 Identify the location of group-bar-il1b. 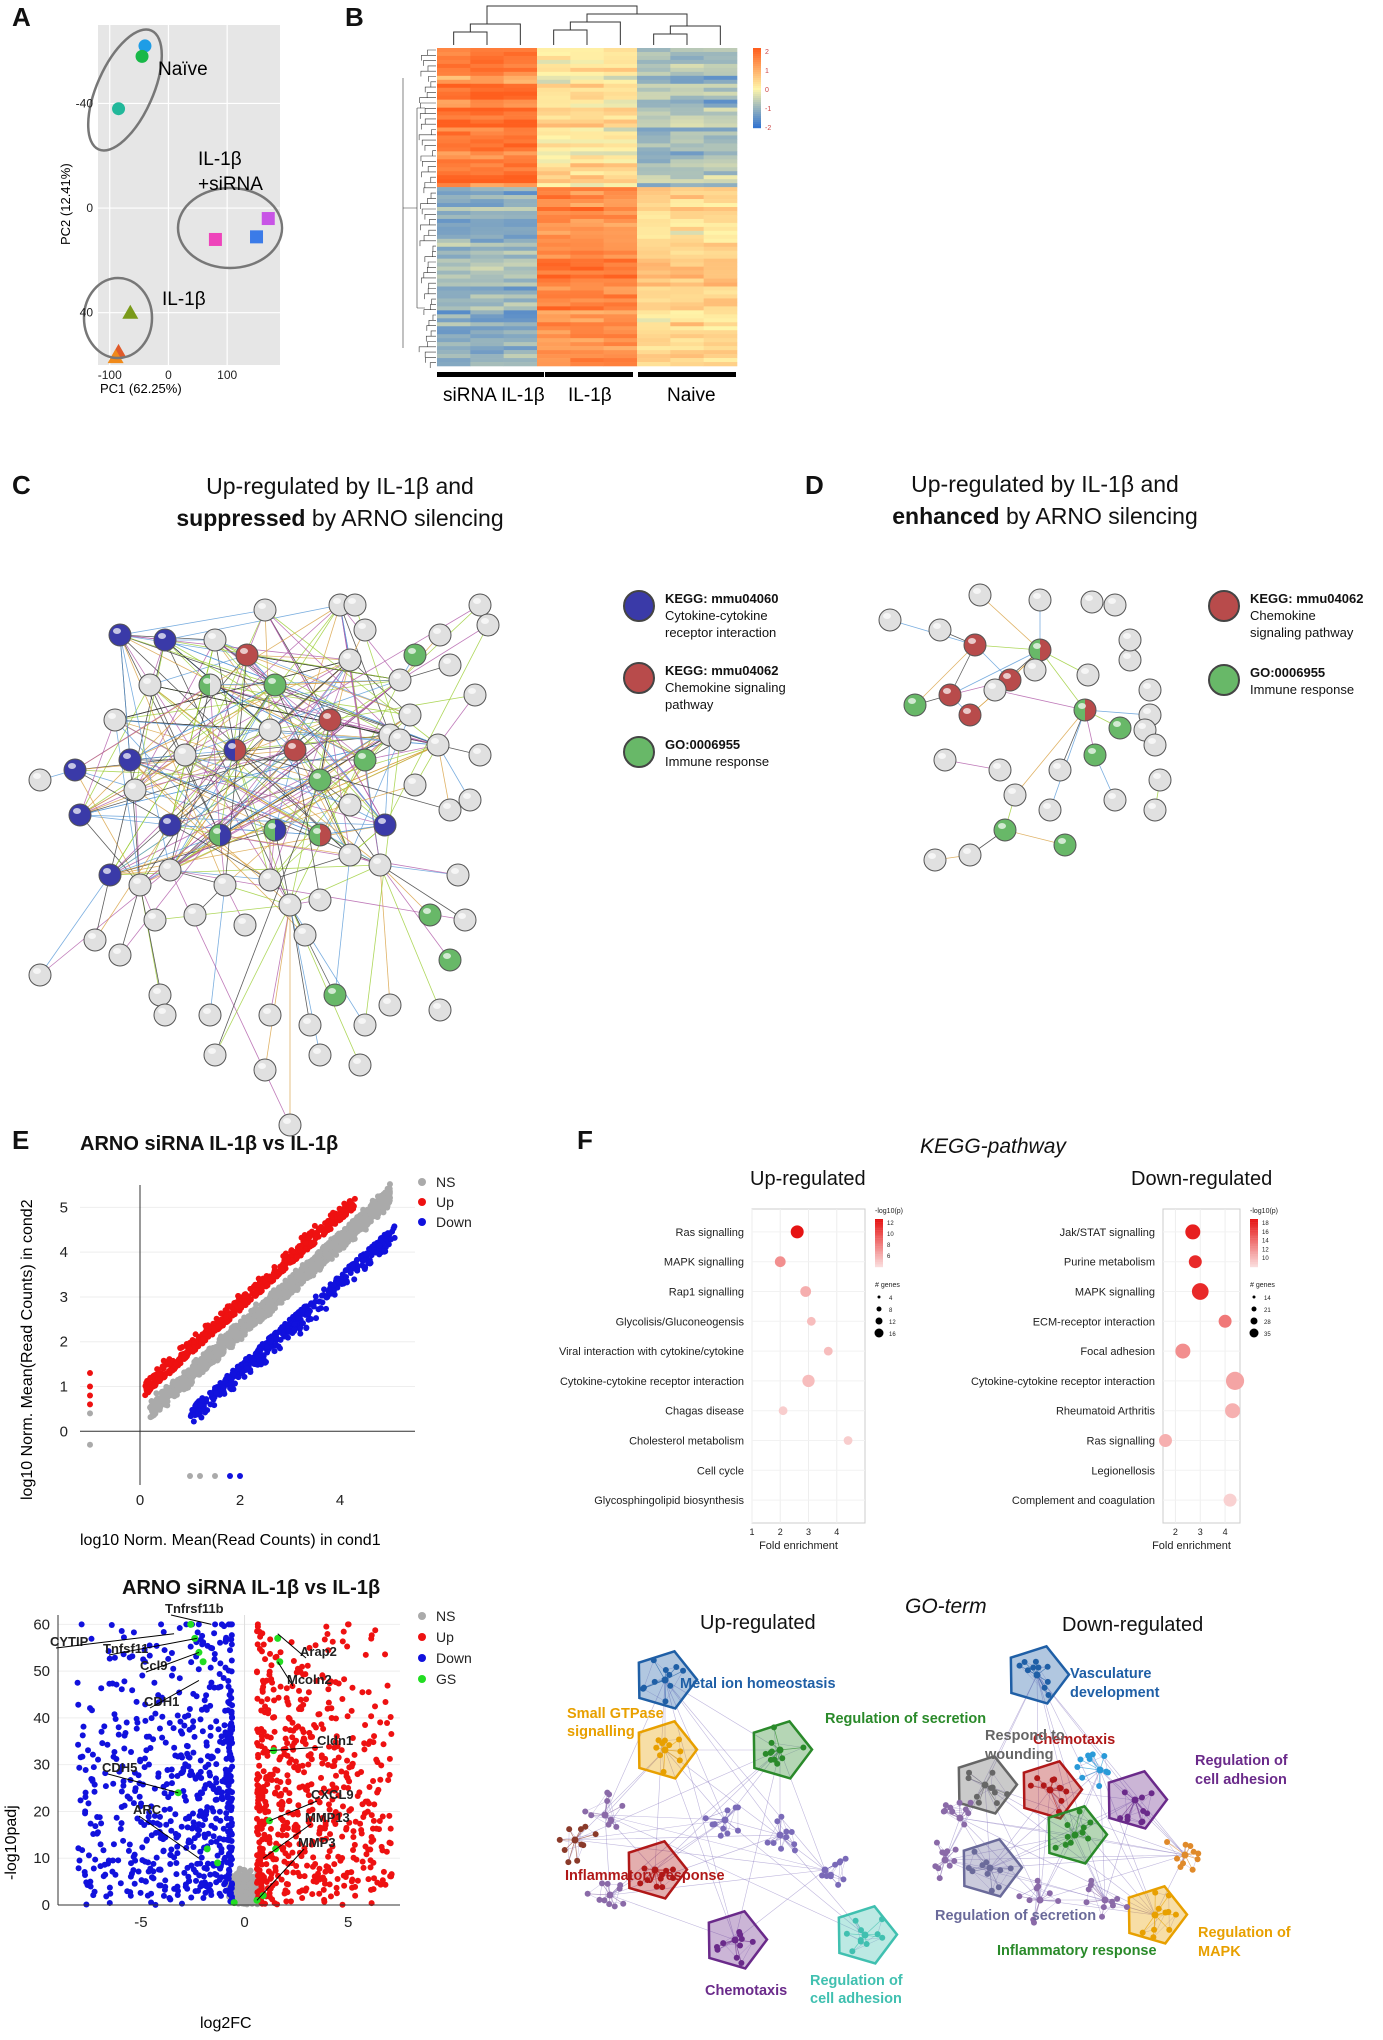
(589, 374).